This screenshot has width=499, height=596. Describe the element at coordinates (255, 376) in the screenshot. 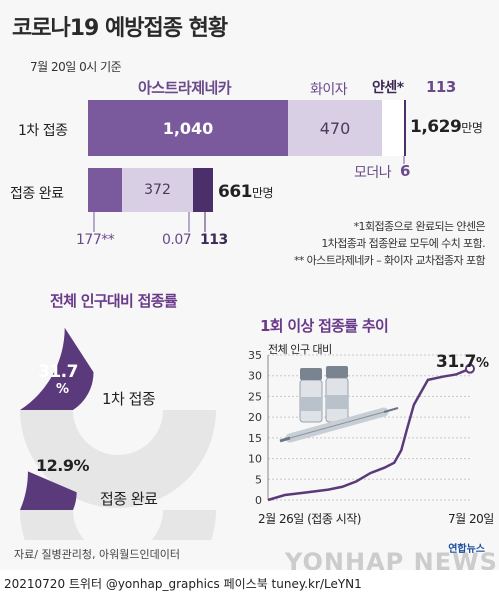

I see `trend-y-tick: 30` at that location.